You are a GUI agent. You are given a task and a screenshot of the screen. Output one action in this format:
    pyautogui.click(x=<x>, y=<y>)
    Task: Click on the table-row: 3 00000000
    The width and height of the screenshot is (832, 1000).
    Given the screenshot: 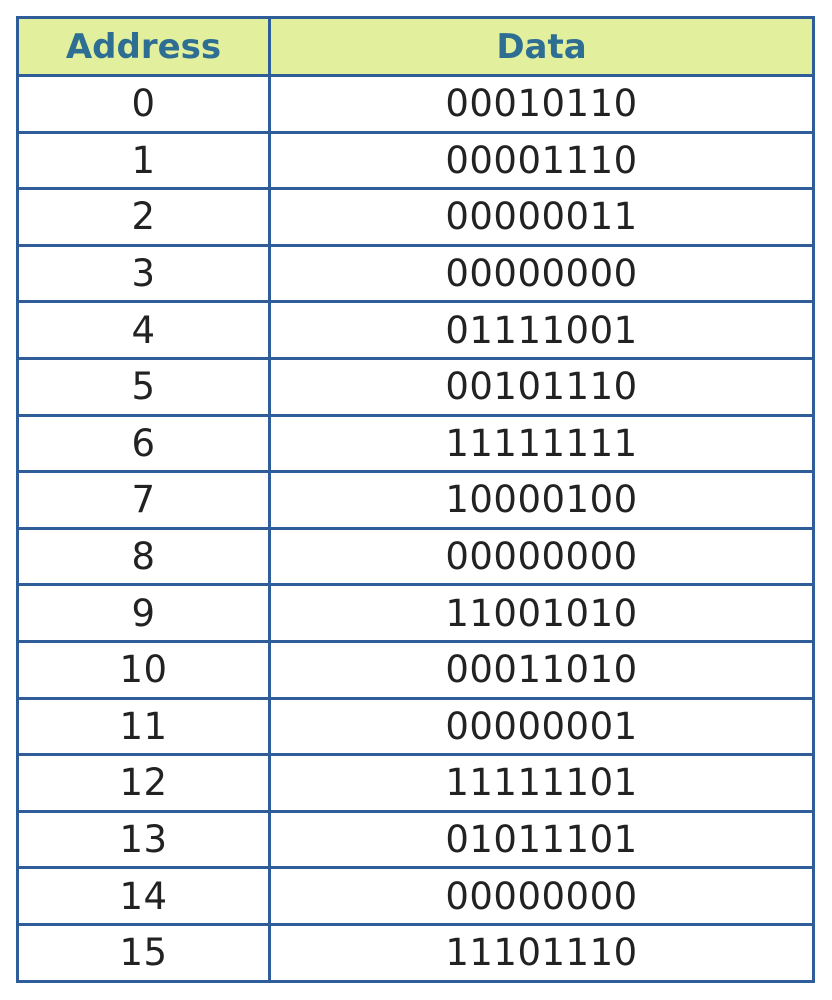 What is the action you would take?
    pyautogui.click(x=415, y=273)
    